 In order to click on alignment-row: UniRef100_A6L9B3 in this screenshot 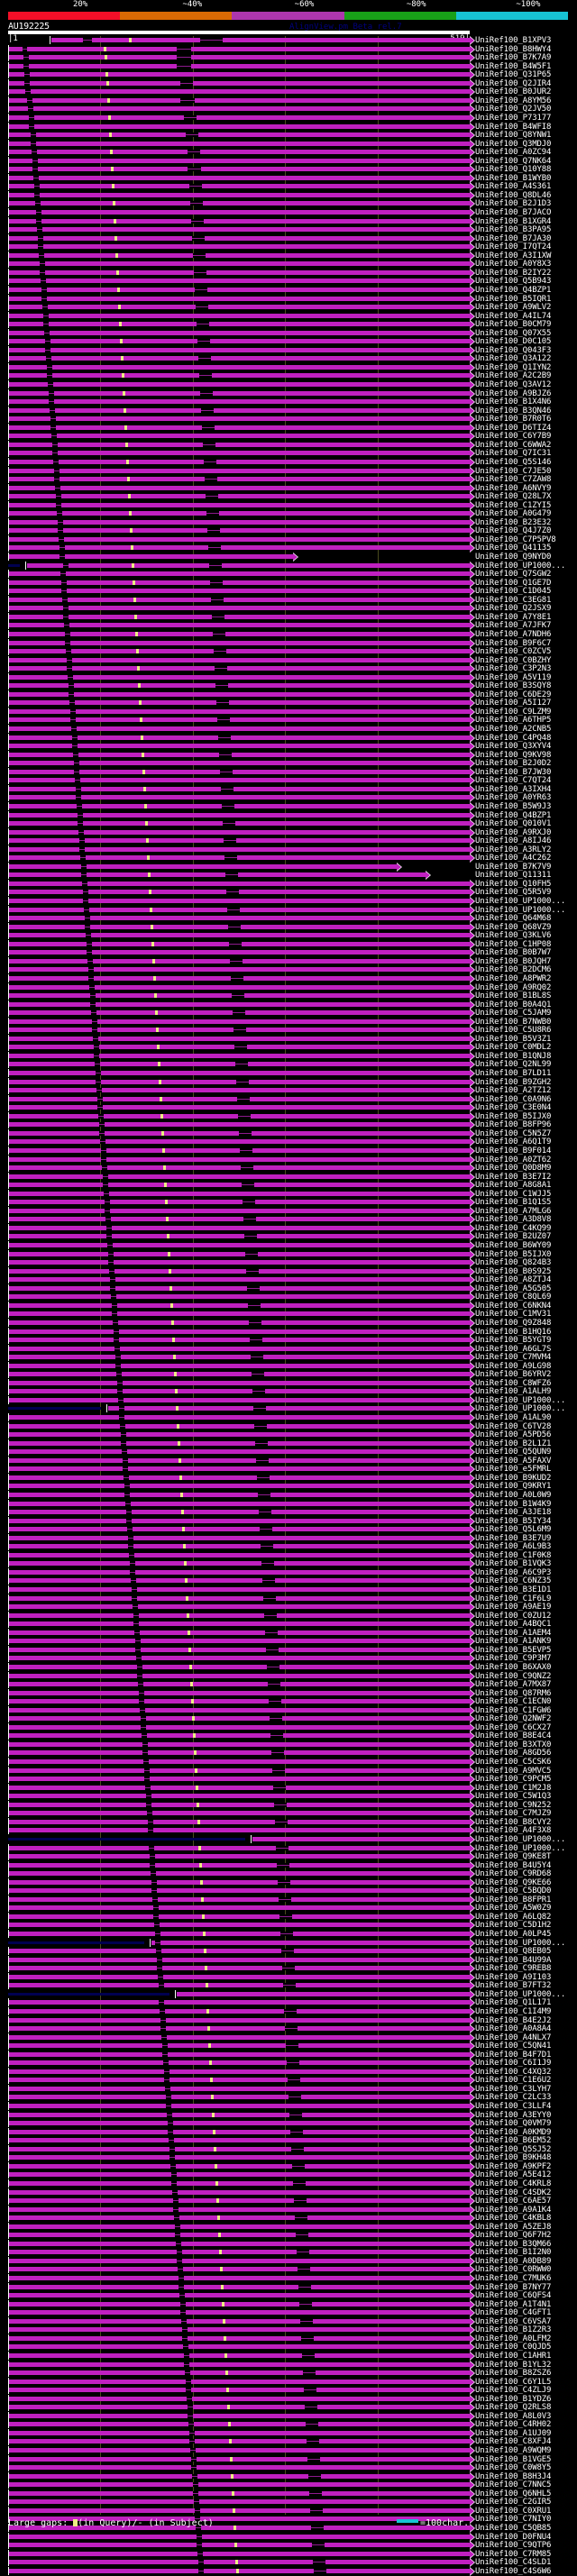, I will do `click(288, 1547)`.